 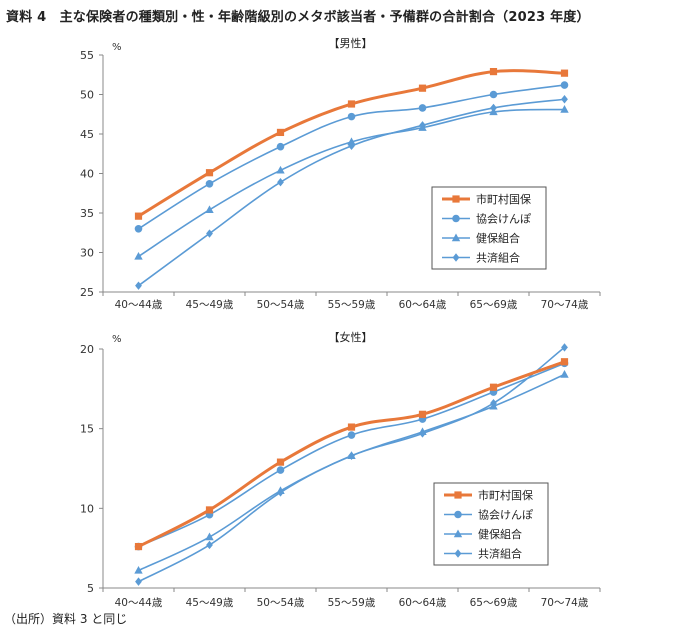 I want to click on y-tick-label: 5, so click(x=90, y=588).